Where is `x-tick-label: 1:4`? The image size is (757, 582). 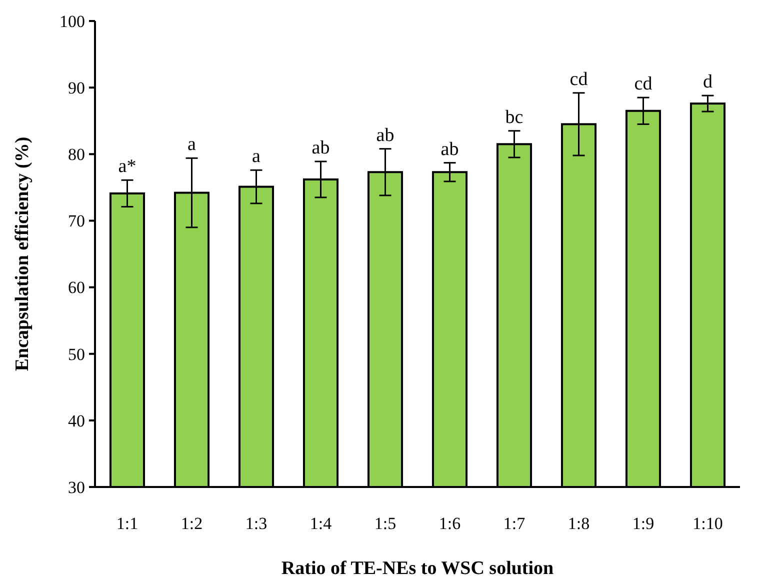 x-tick-label: 1:4 is located at coordinates (321, 523).